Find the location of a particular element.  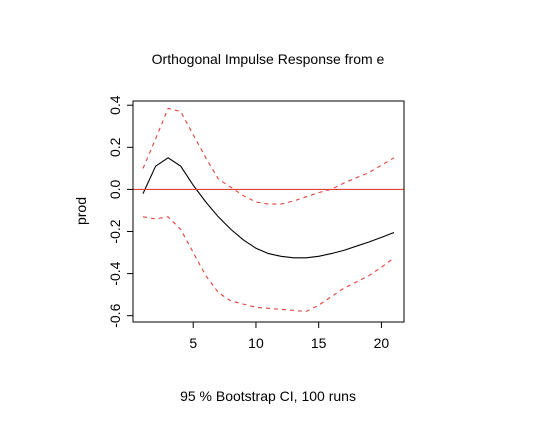

chart-title: Orthogonal Impulse Response from e is located at coordinates (268, 59).